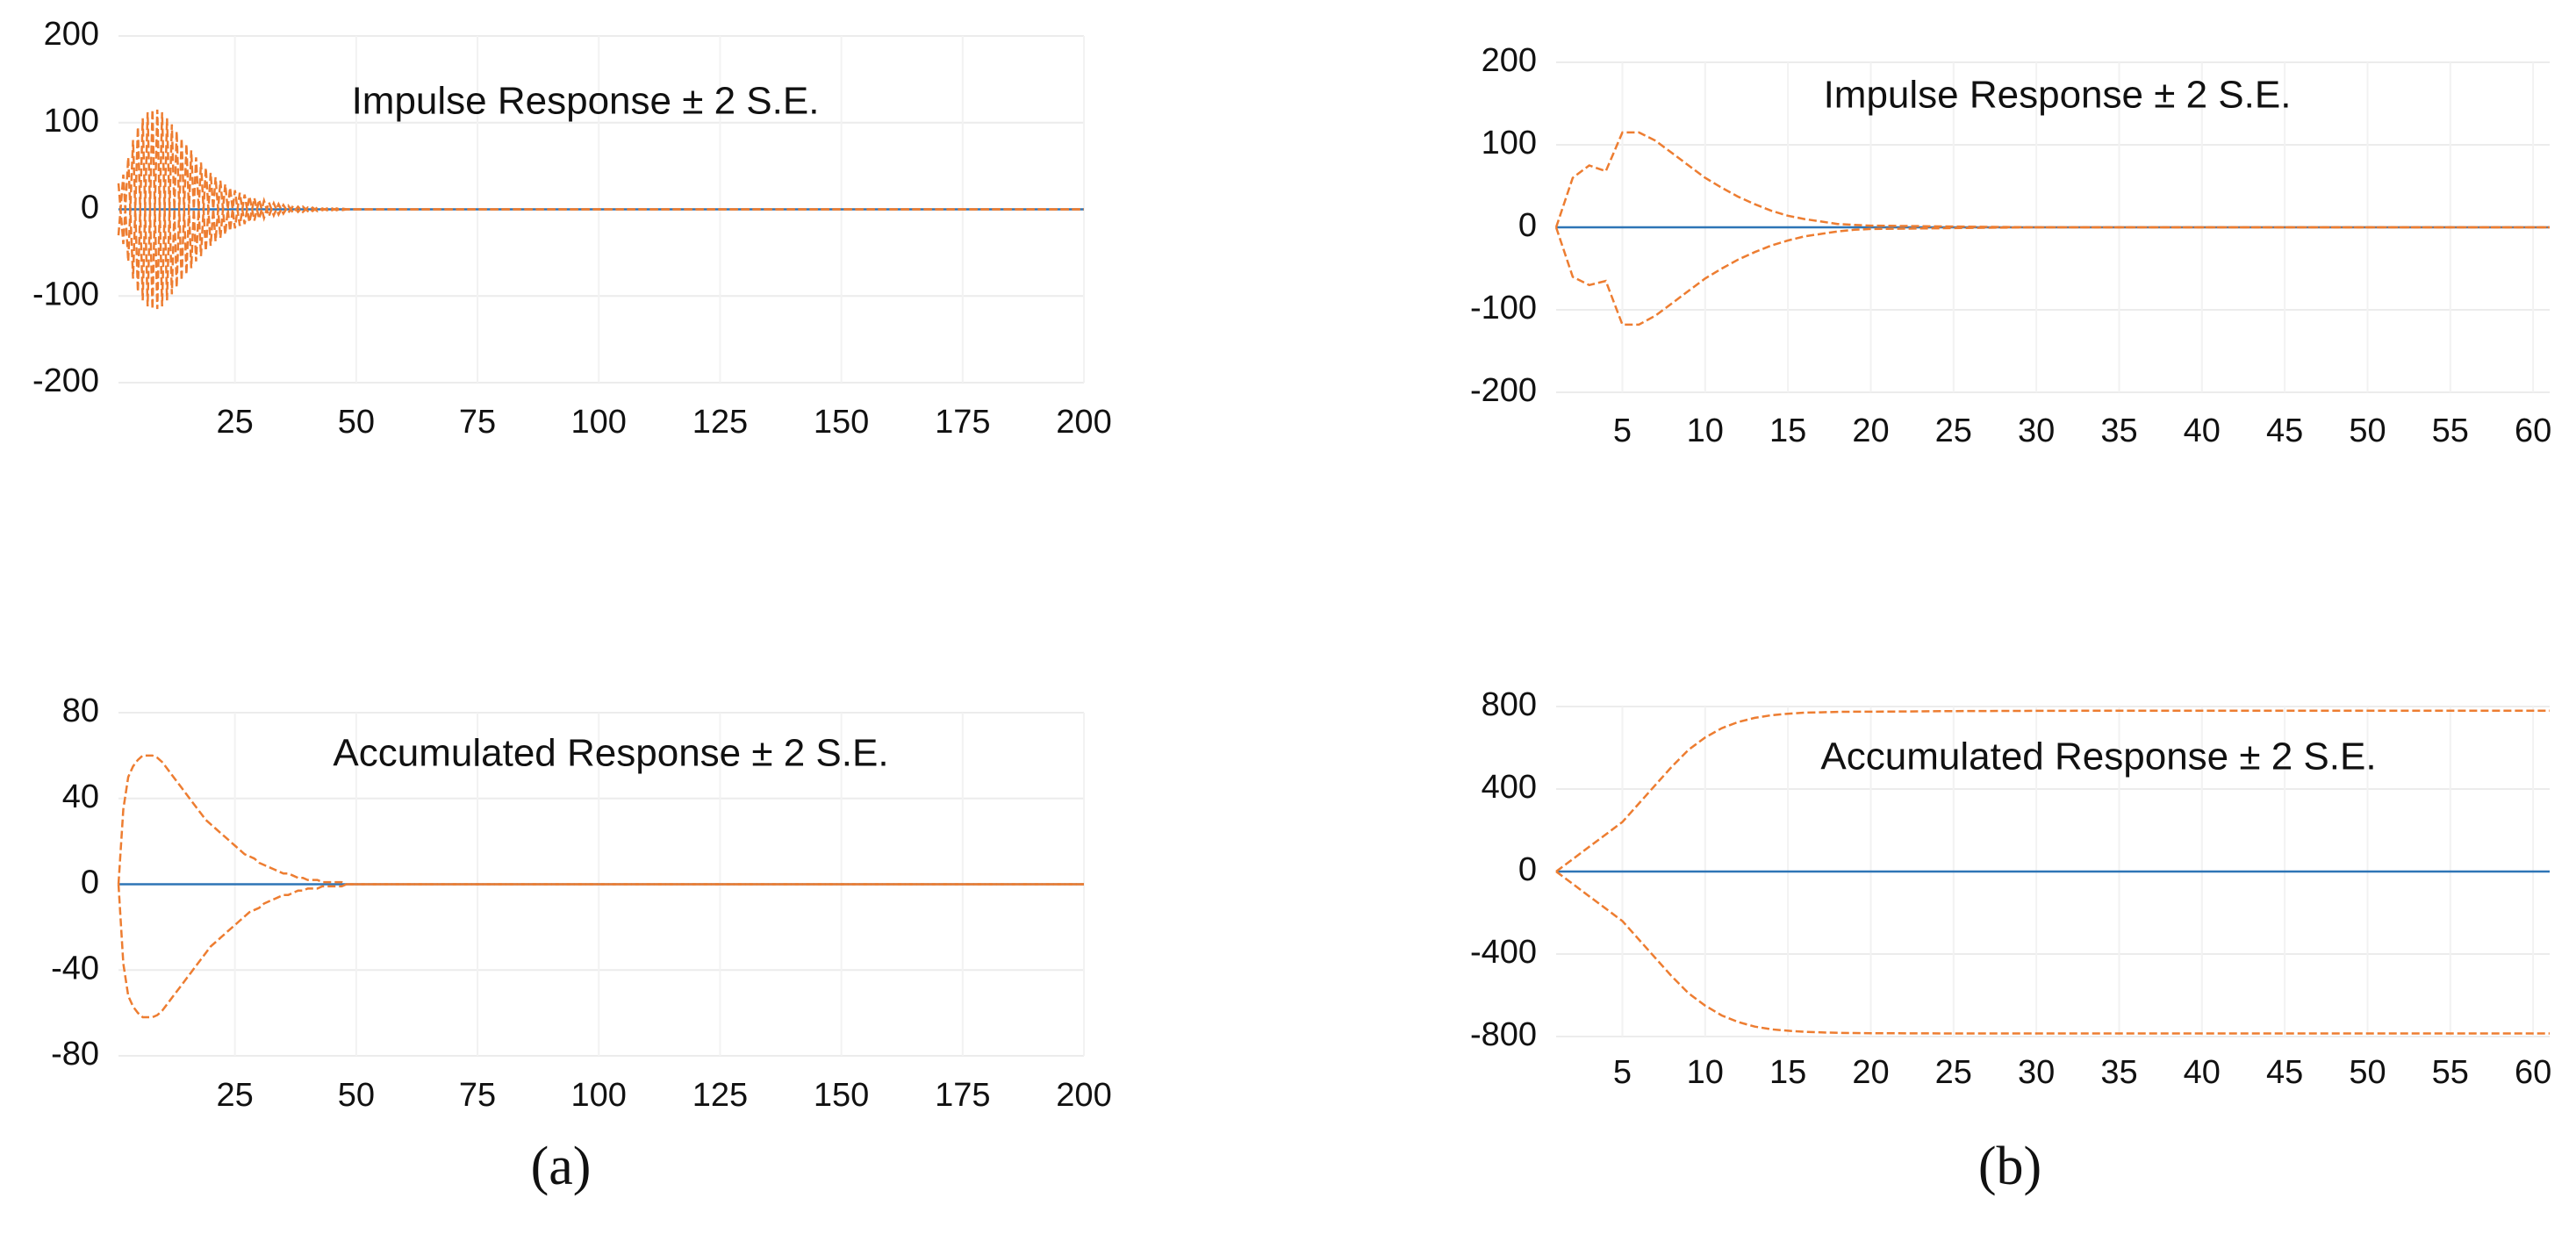 This screenshot has height=1234, width=2576. What do you see at coordinates (1503, 953) in the screenshot?
I see `y-tick-label: -400` at bounding box center [1503, 953].